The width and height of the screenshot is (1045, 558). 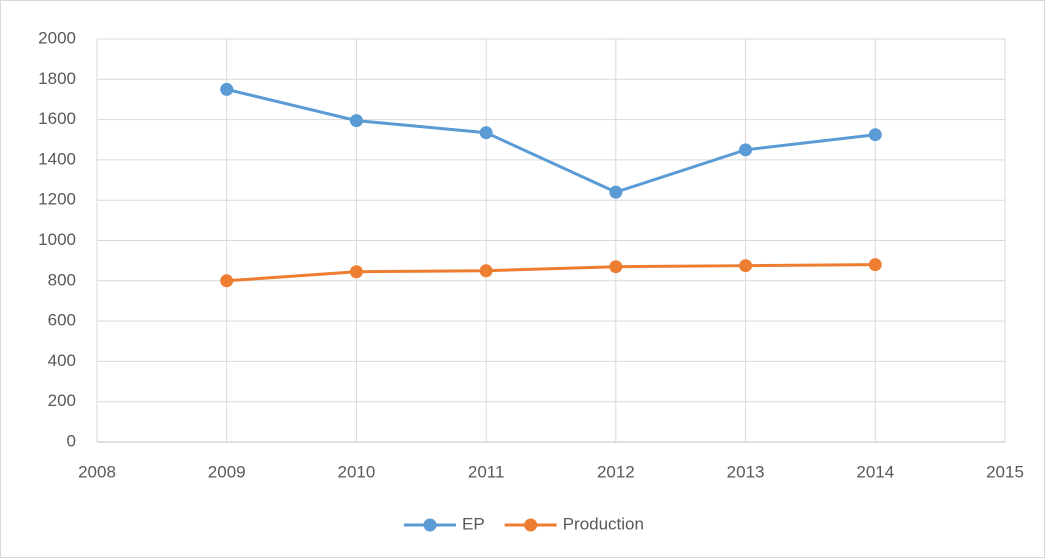 I want to click on x-tick-label: 2009, so click(x=227, y=471).